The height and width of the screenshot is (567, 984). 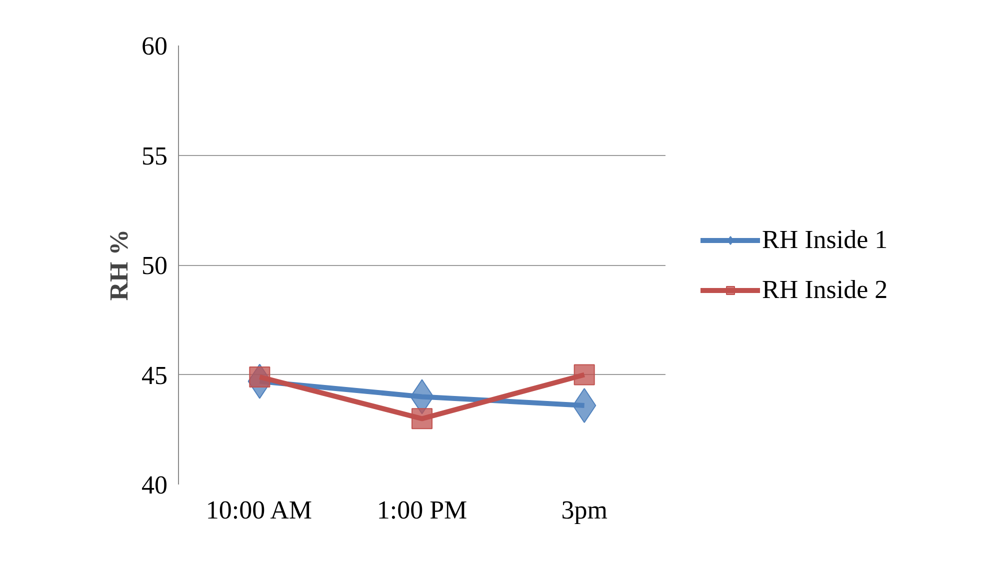 What do you see at coordinates (155, 155) in the screenshot?
I see `y-tick-label: 55` at bounding box center [155, 155].